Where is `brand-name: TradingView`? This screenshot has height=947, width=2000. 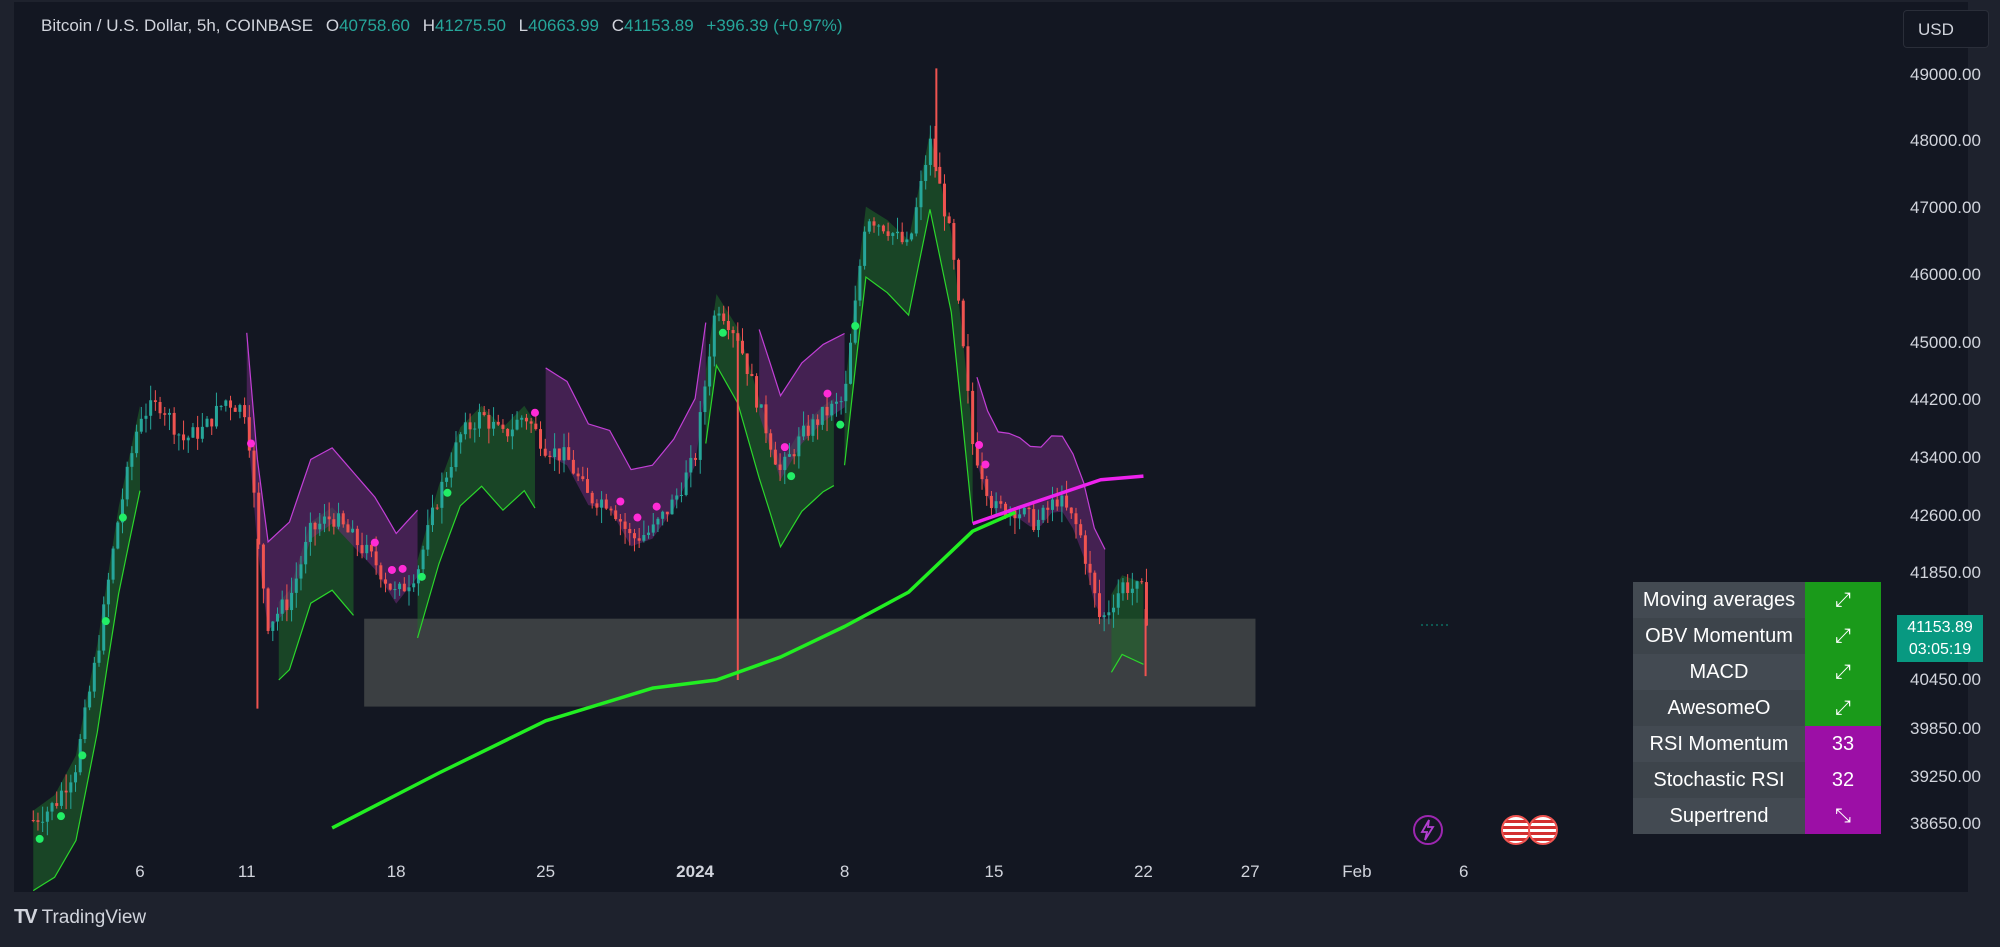 brand-name: TradingView is located at coordinates (94, 917).